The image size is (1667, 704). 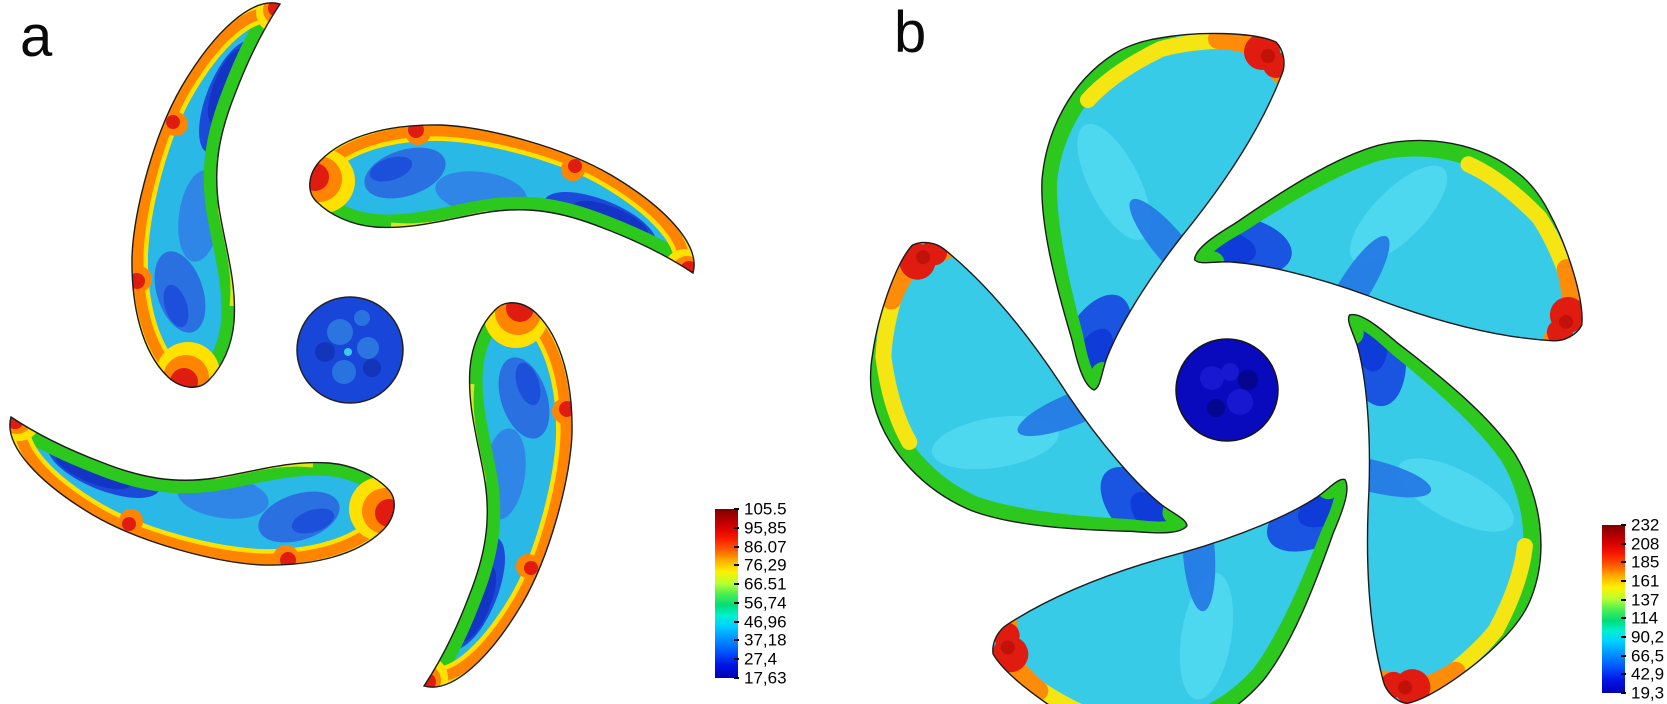 What do you see at coordinates (765, 622) in the screenshot?
I see `colorbar-tick-label: 46,96` at bounding box center [765, 622].